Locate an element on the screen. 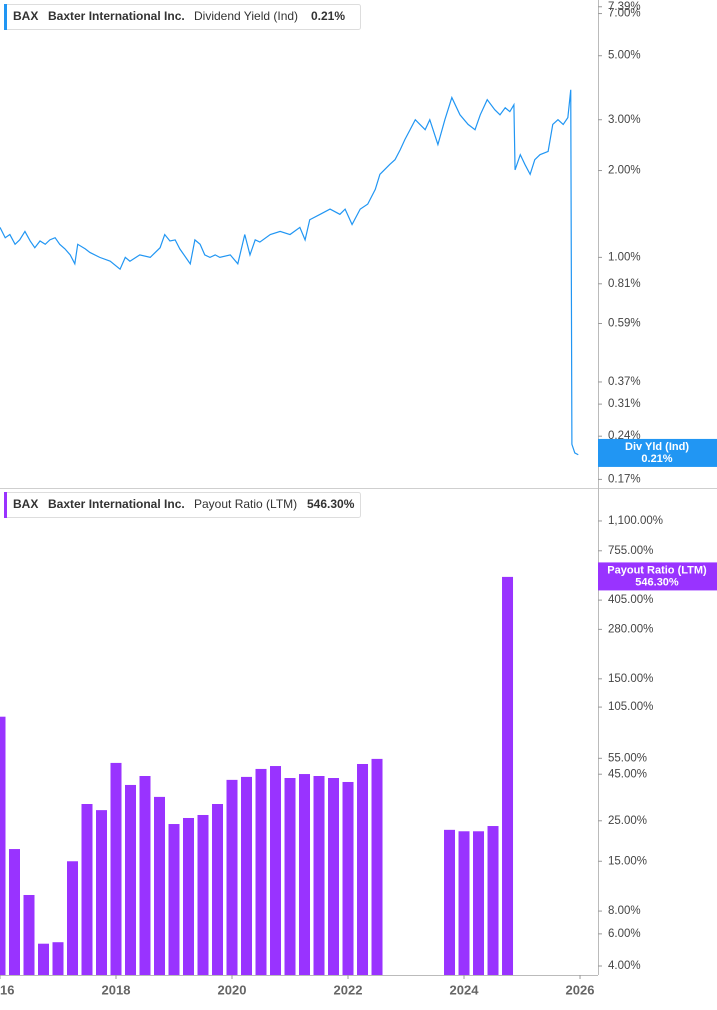 The width and height of the screenshot is (717, 1010). y-tick-label: 755.00% is located at coordinates (630, 551).